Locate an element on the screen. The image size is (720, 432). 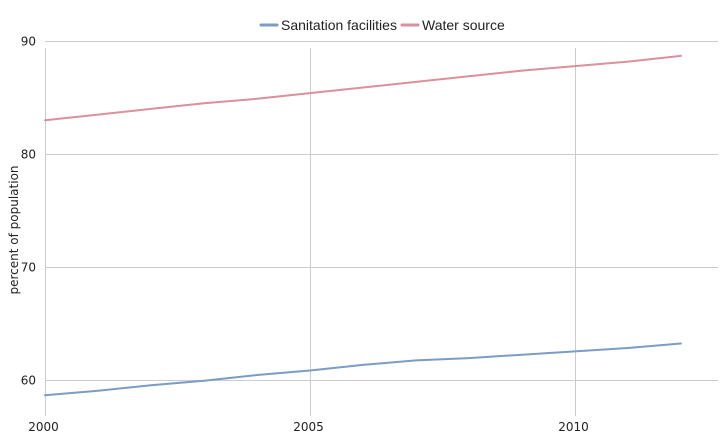
x-tick-label: 2010 is located at coordinates (573, 426).